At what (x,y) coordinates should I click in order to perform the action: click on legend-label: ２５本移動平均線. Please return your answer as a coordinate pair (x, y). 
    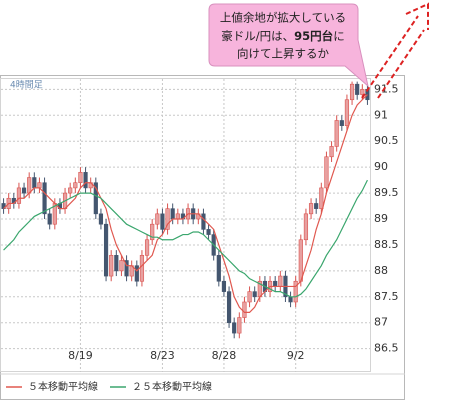
    Looking at the image, I should click on (172, 386).